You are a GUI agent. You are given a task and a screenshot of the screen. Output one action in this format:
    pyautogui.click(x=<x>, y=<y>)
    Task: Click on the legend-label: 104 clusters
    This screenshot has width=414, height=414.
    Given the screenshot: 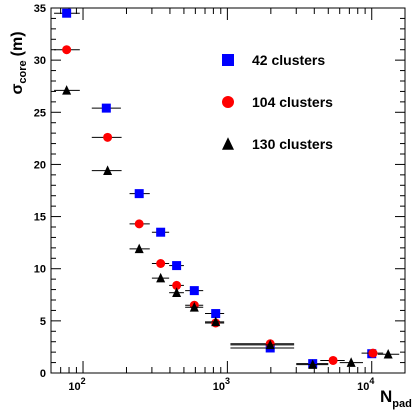 What is the action you would take?
    pyautogui.click(x=292, y=102)
    